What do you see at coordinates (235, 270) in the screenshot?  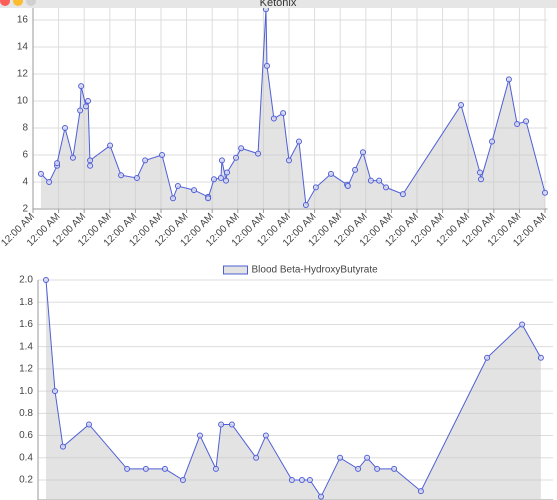 I see `legend-swatch` at bounding box center [235, 270].